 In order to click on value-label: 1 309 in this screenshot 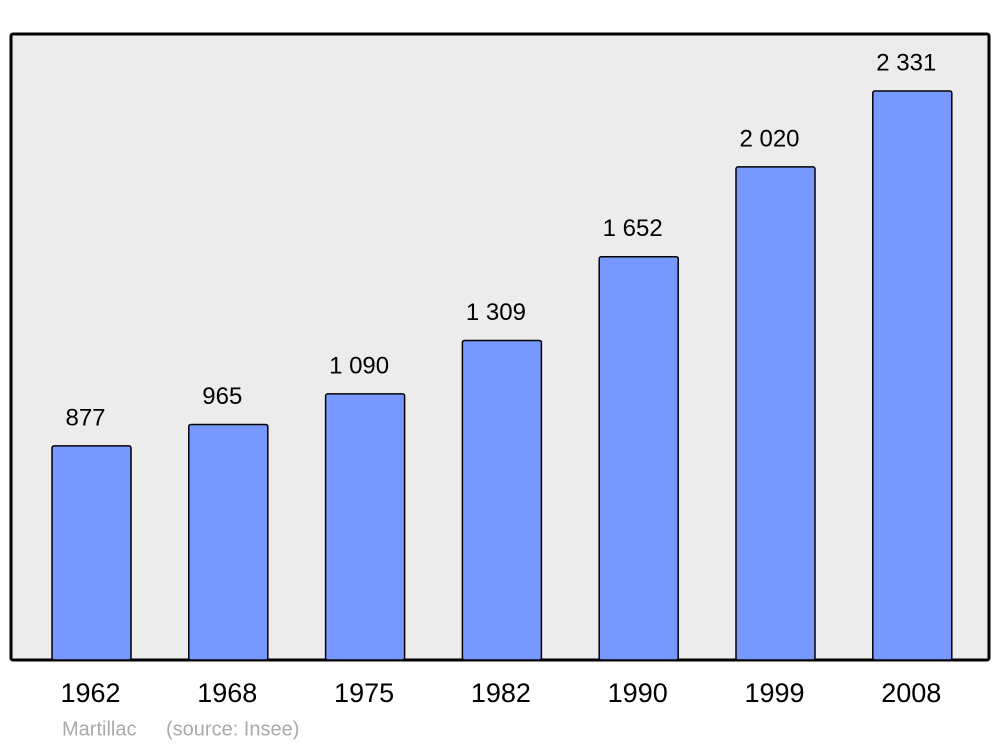, I will do `click(496, 312)`.